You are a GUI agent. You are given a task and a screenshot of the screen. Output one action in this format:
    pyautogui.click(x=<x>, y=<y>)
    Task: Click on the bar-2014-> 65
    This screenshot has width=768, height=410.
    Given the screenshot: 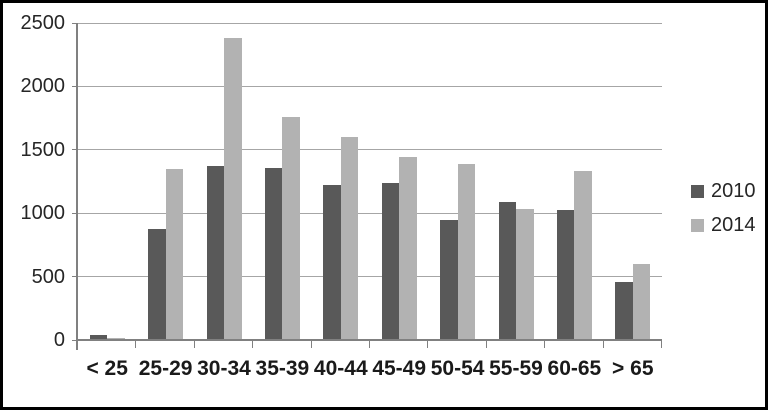 What is the action you would take?
    pyautogui.click(x=641, y=301)
    